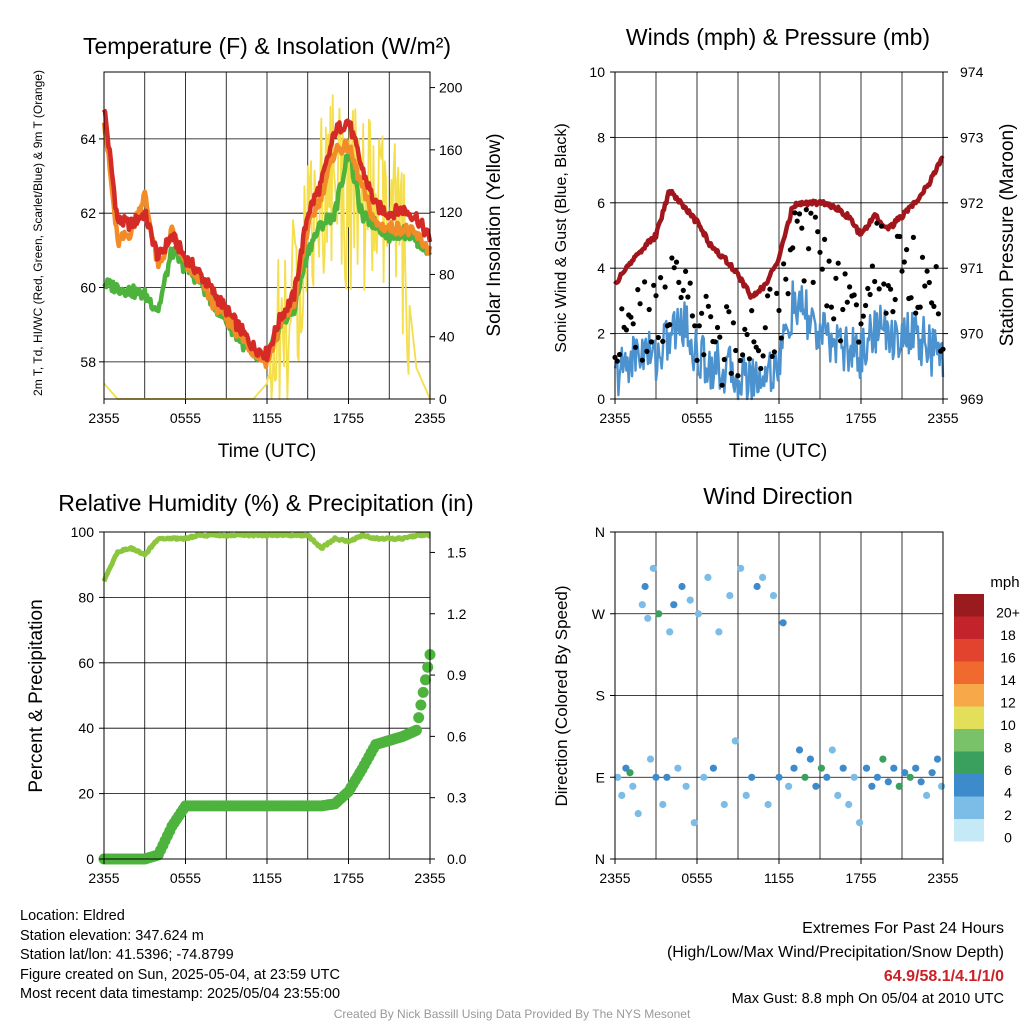 The image size is (1024, 1024). I want to click on winds-series, so click(779, 278).